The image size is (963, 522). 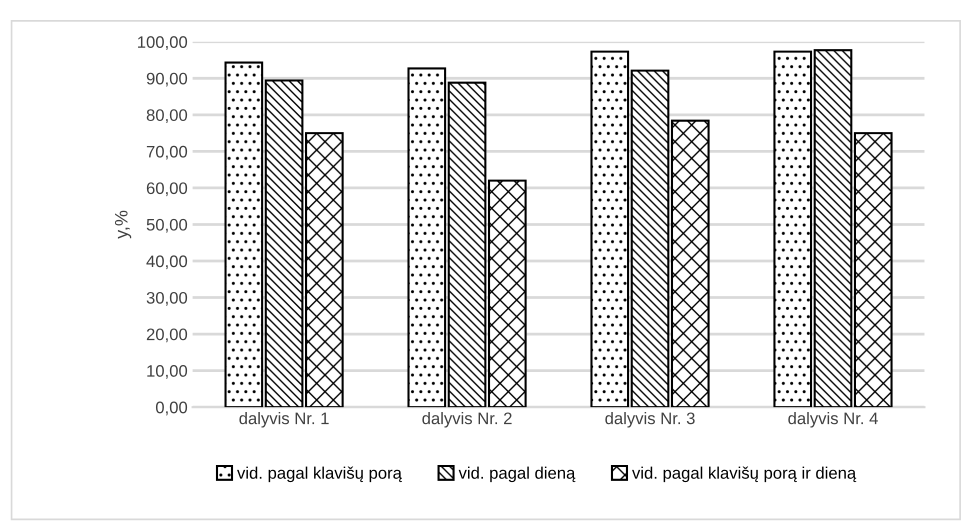 I want to click on legend-label: vid. pagal dieną, so click(x=517, y=474).